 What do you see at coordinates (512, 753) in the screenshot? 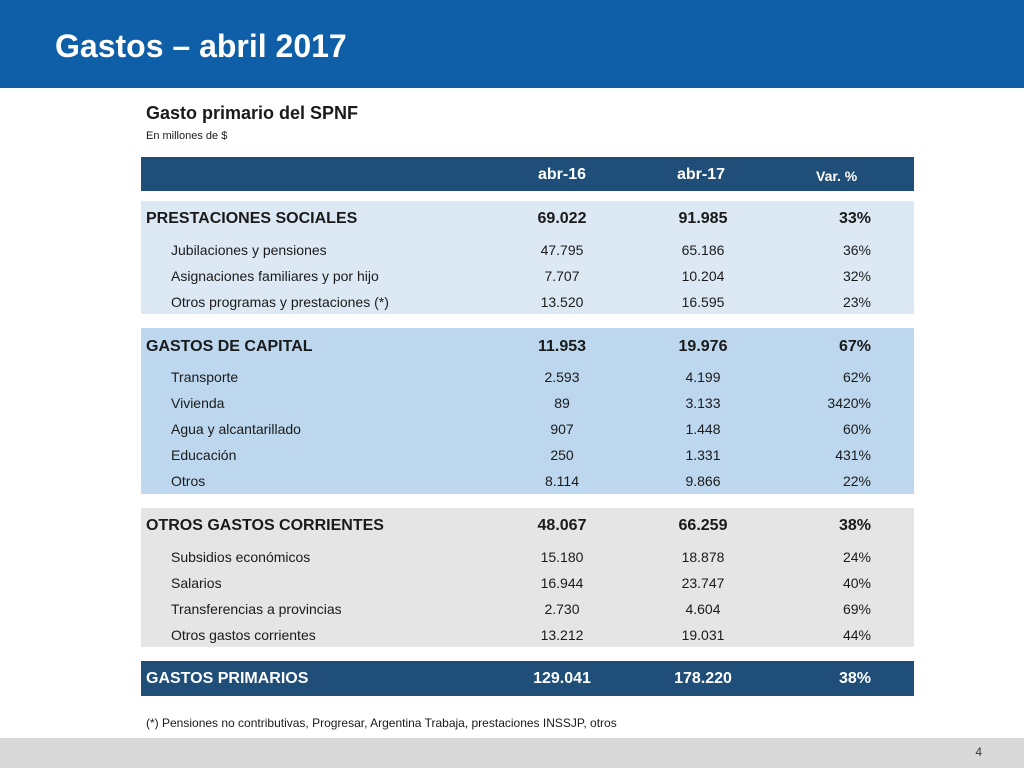
I see `footer-bar` at bounding box center [512, 753].